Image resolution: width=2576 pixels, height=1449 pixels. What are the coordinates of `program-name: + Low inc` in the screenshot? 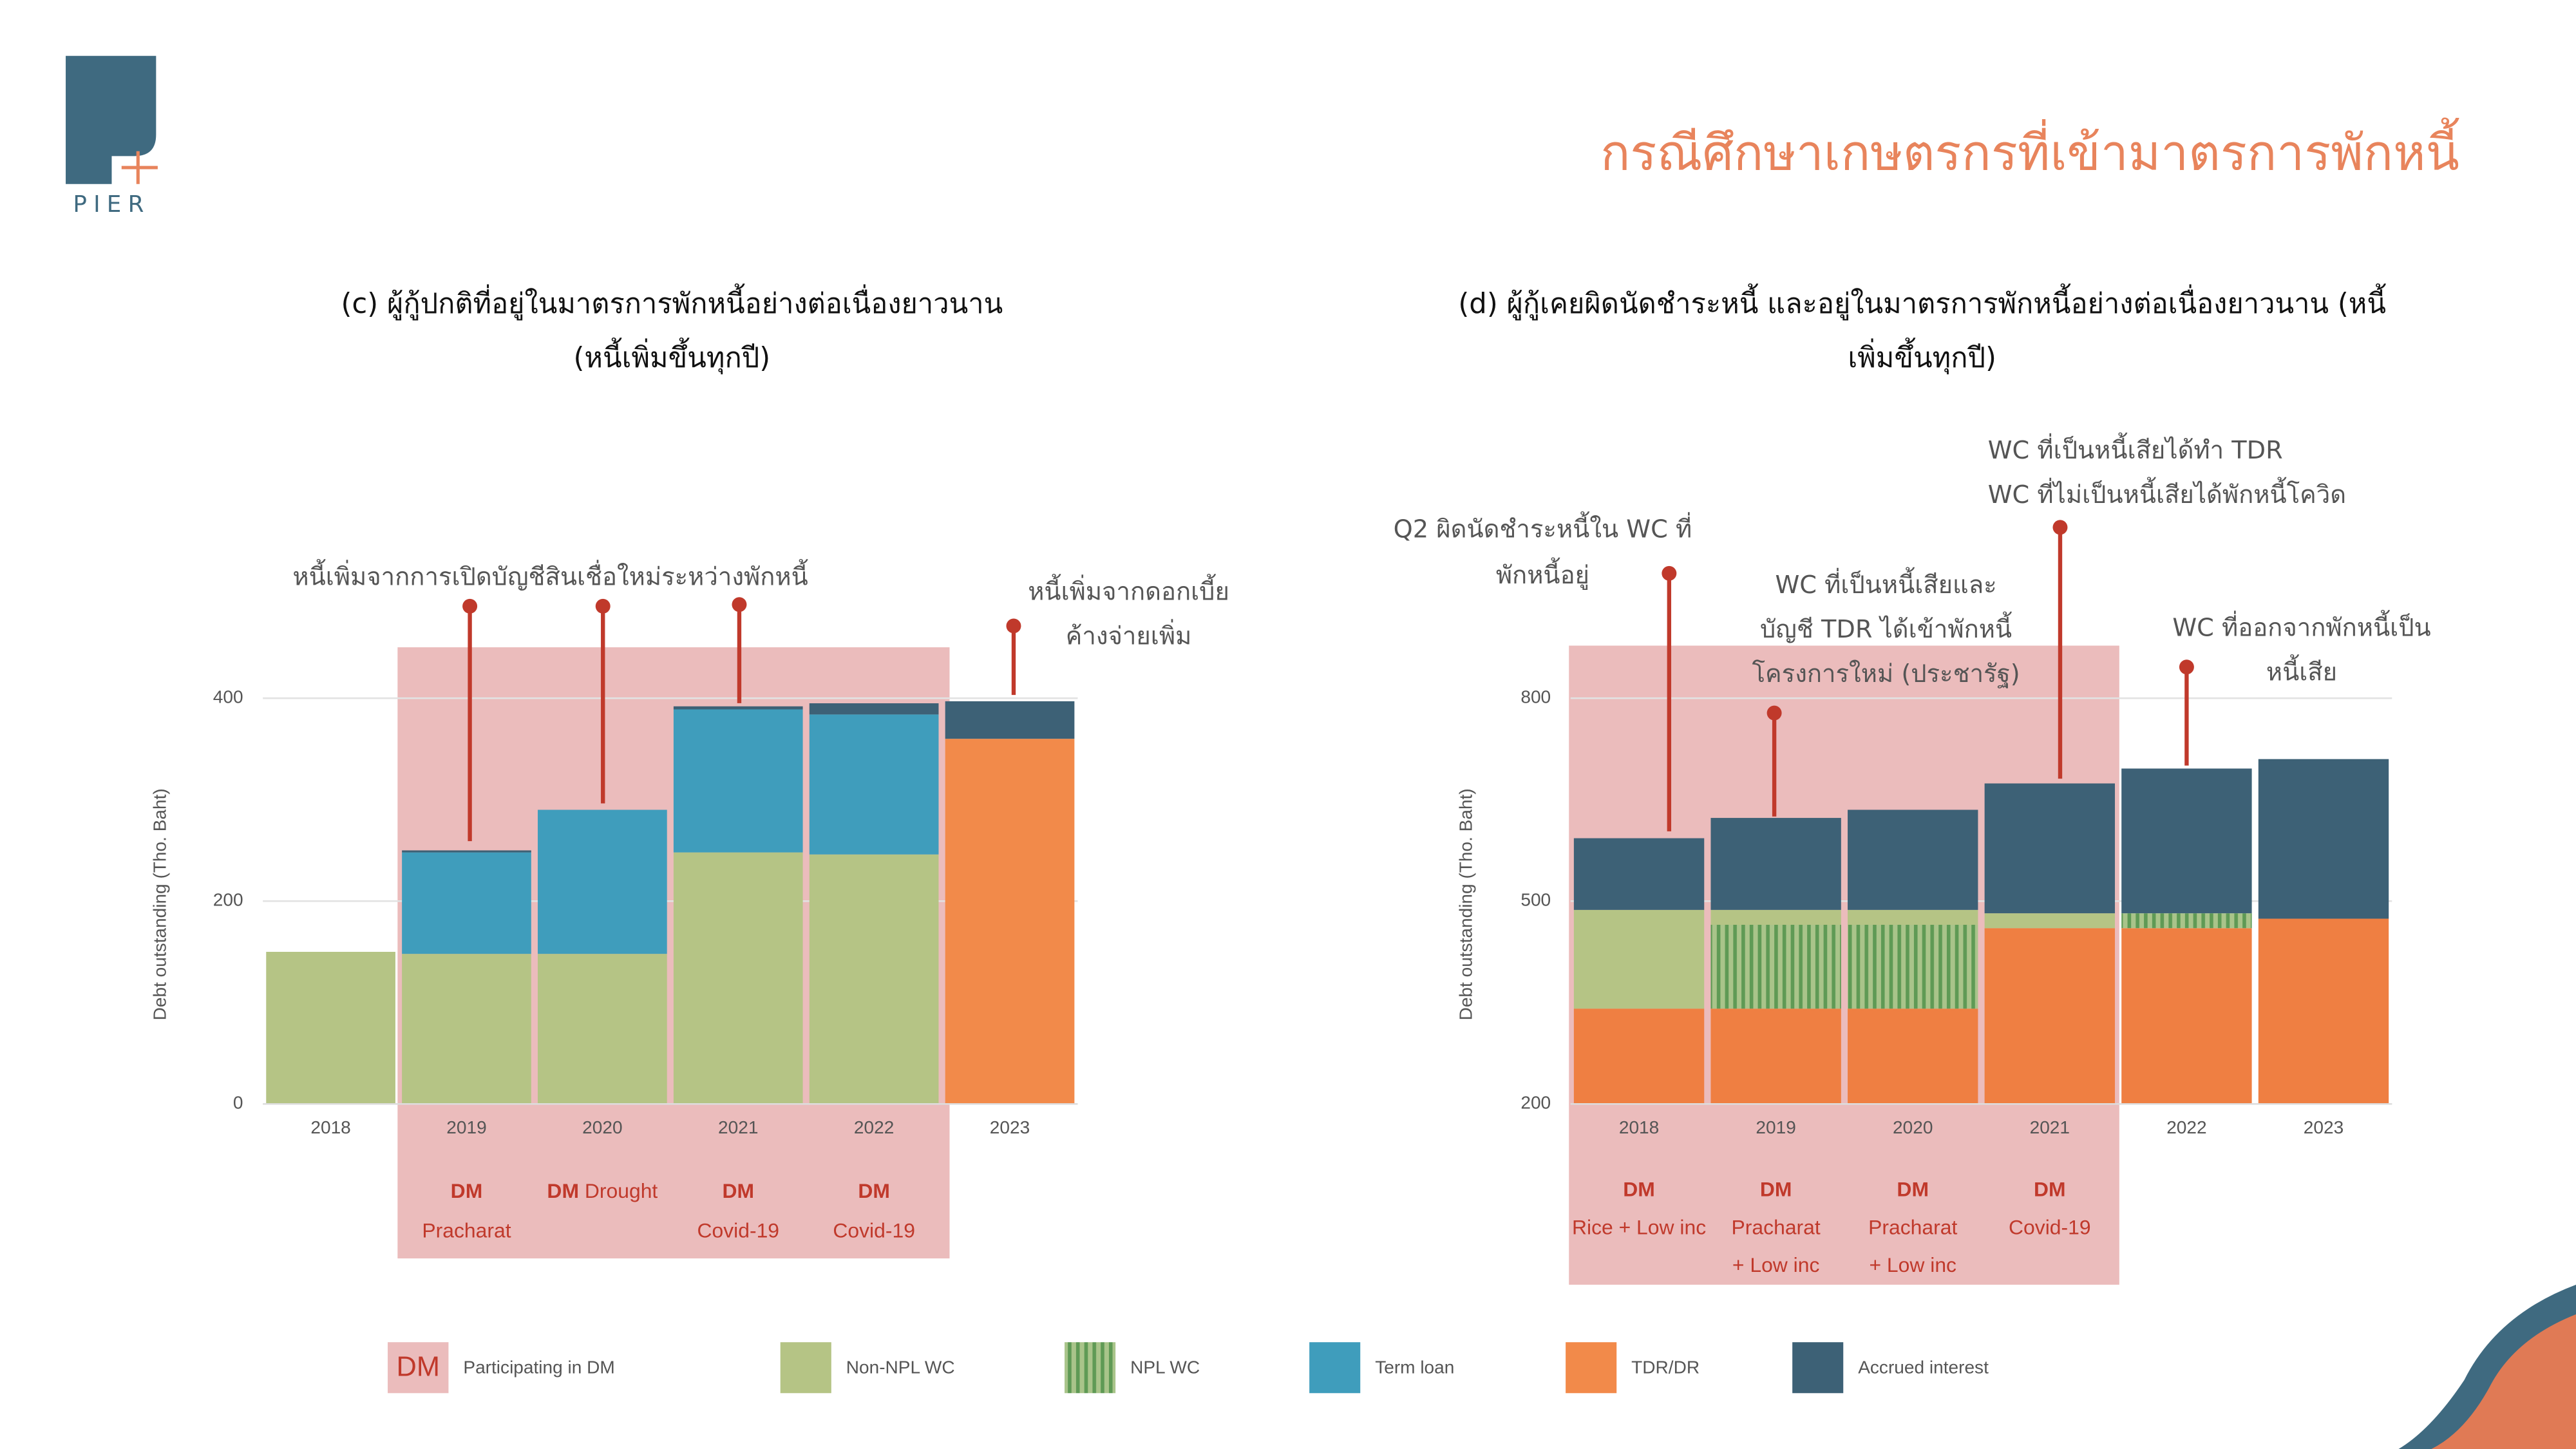 It's located at (1913, 1264).